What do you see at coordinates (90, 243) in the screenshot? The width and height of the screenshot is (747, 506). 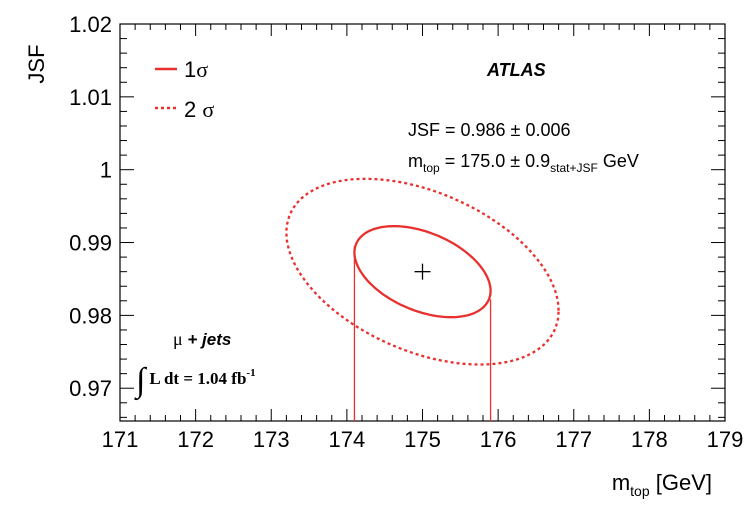 I see `y-tick-label: 0.99` at bounding box center [90, 243].